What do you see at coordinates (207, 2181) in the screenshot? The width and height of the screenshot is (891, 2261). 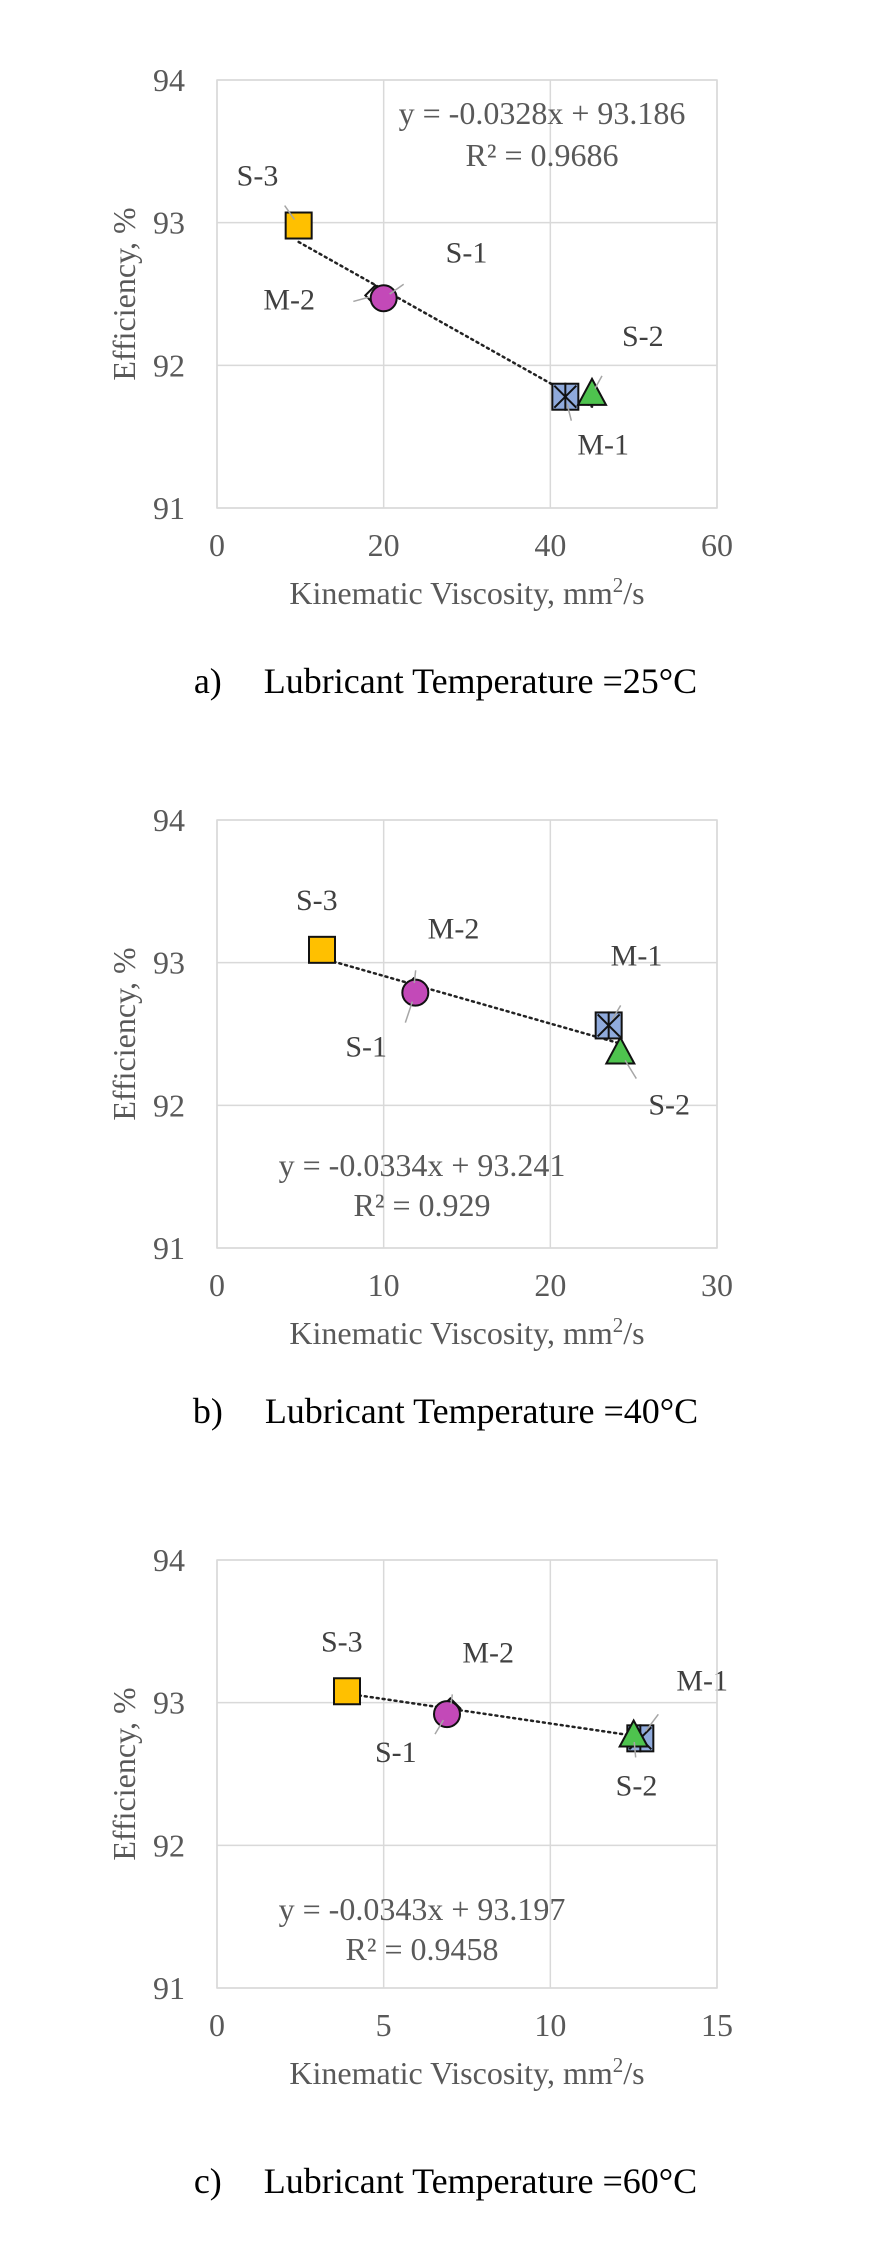 I see `caption-letter: c)` at bounding box center [207, 2181].